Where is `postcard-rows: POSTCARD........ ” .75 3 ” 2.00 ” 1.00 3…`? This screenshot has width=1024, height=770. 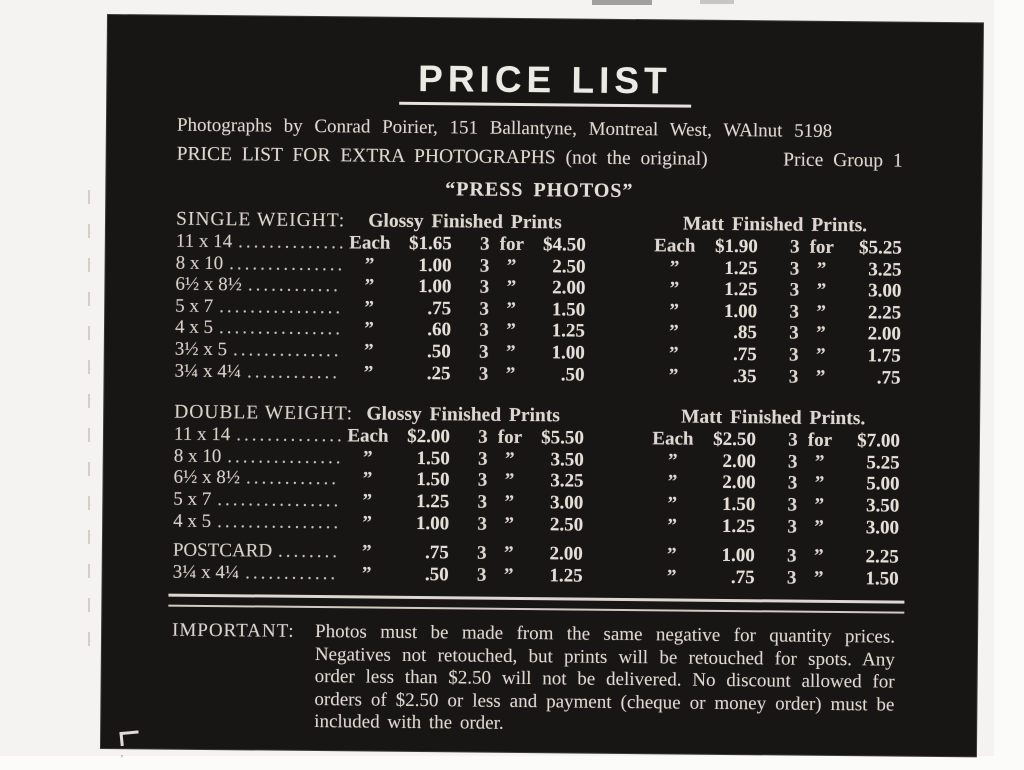 postcard-rows: POSTCARD........ ” .75 3 ” 2.00 ” 1.00 3… is located at coordinates (540, 565).